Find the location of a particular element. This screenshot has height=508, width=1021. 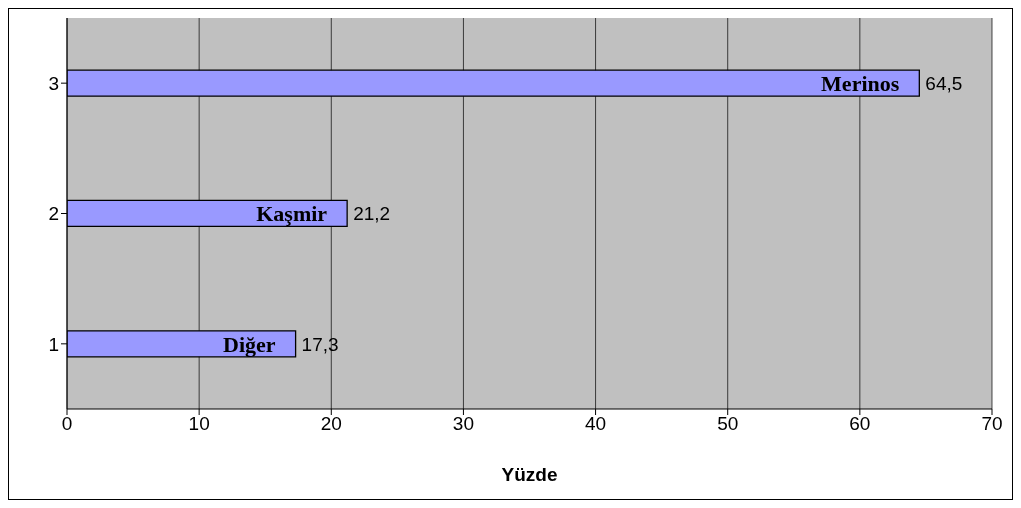

x-tick-label: 20 is located at coordinates (331, 424).